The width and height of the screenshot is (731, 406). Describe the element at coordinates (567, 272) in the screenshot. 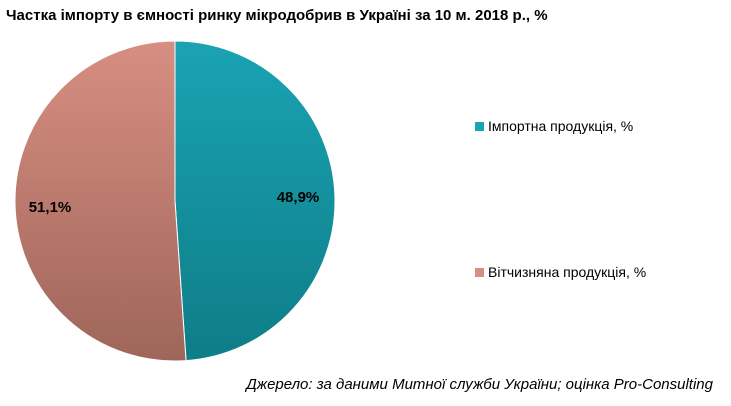

I see `legend-label-domestic: Вітчизняна продукція, %` at that location.